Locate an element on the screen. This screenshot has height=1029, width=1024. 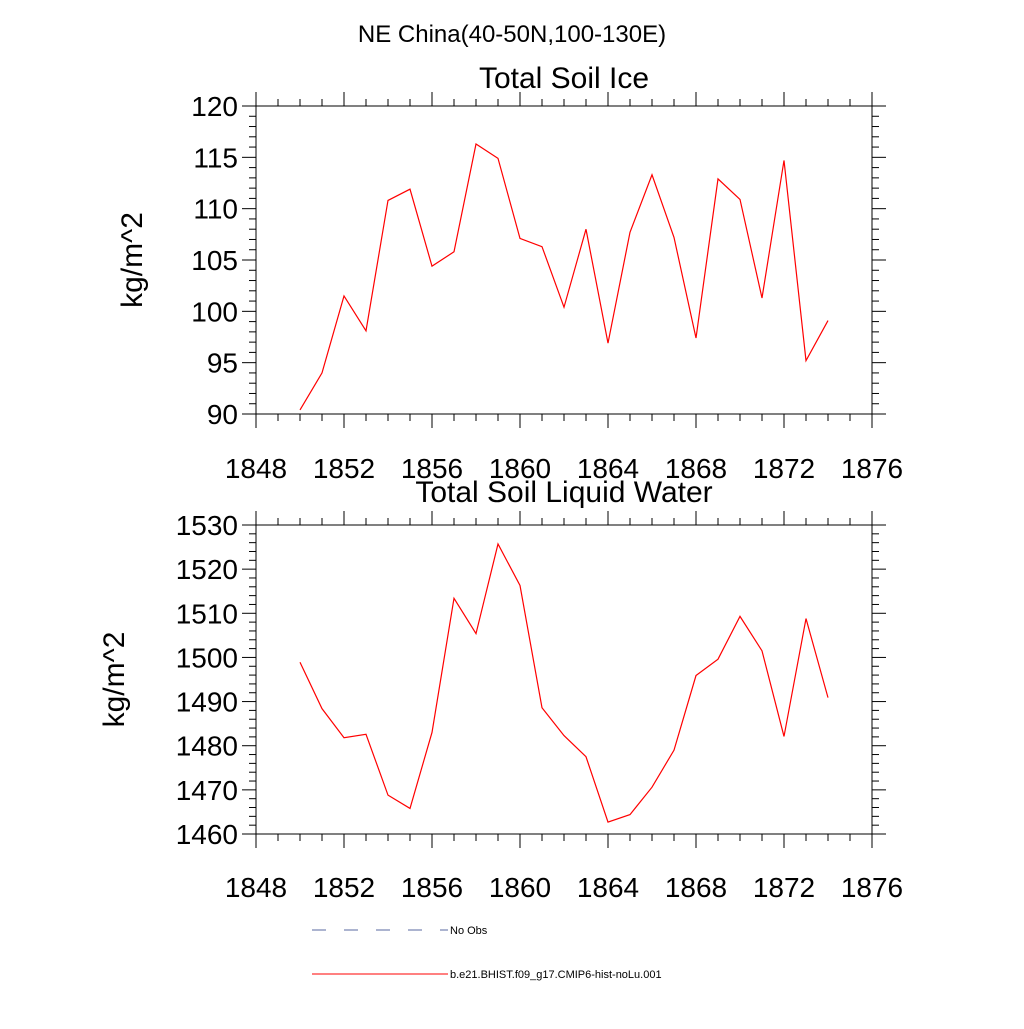
y-tick-label: 1520 is located at coordinates (207, 569).